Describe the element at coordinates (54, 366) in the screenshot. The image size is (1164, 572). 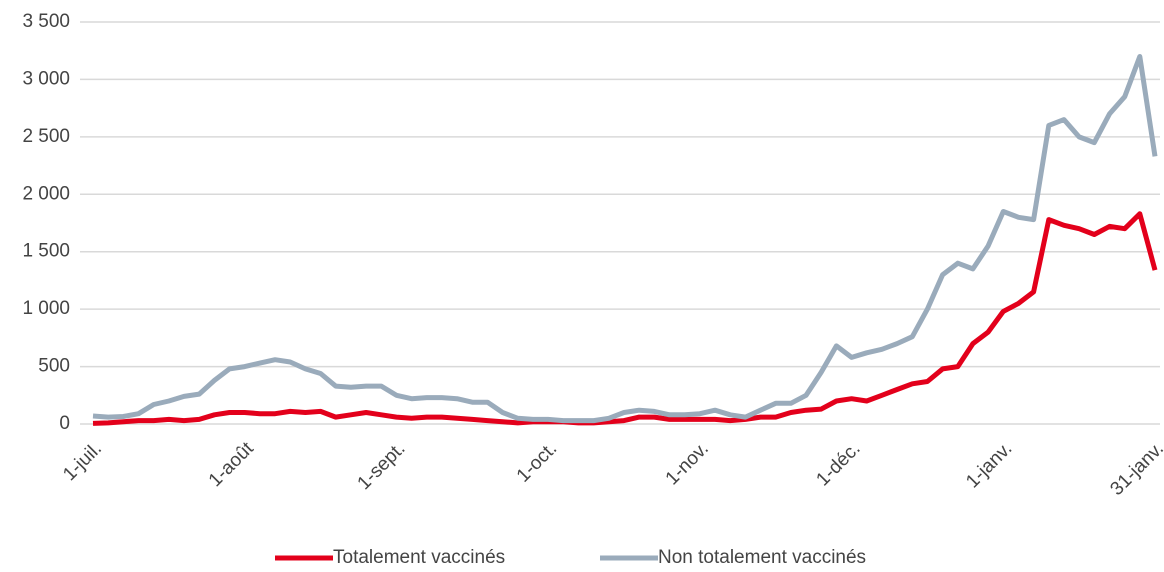
I see `y-tick-label: 500` at that location.